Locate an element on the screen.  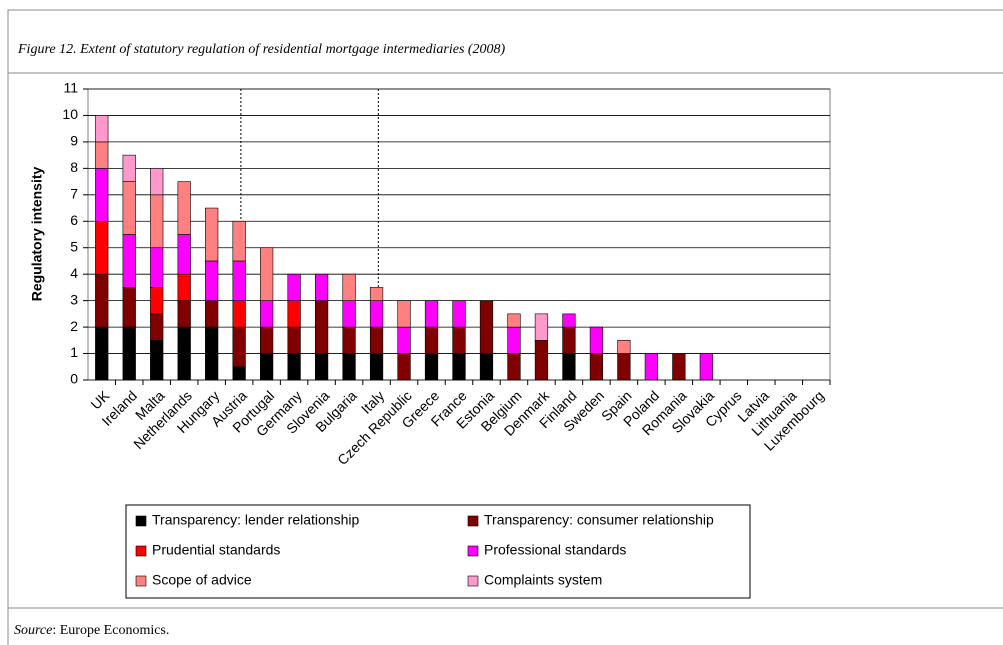
legend-label: Professional standards is located at coordinates (555, 550).